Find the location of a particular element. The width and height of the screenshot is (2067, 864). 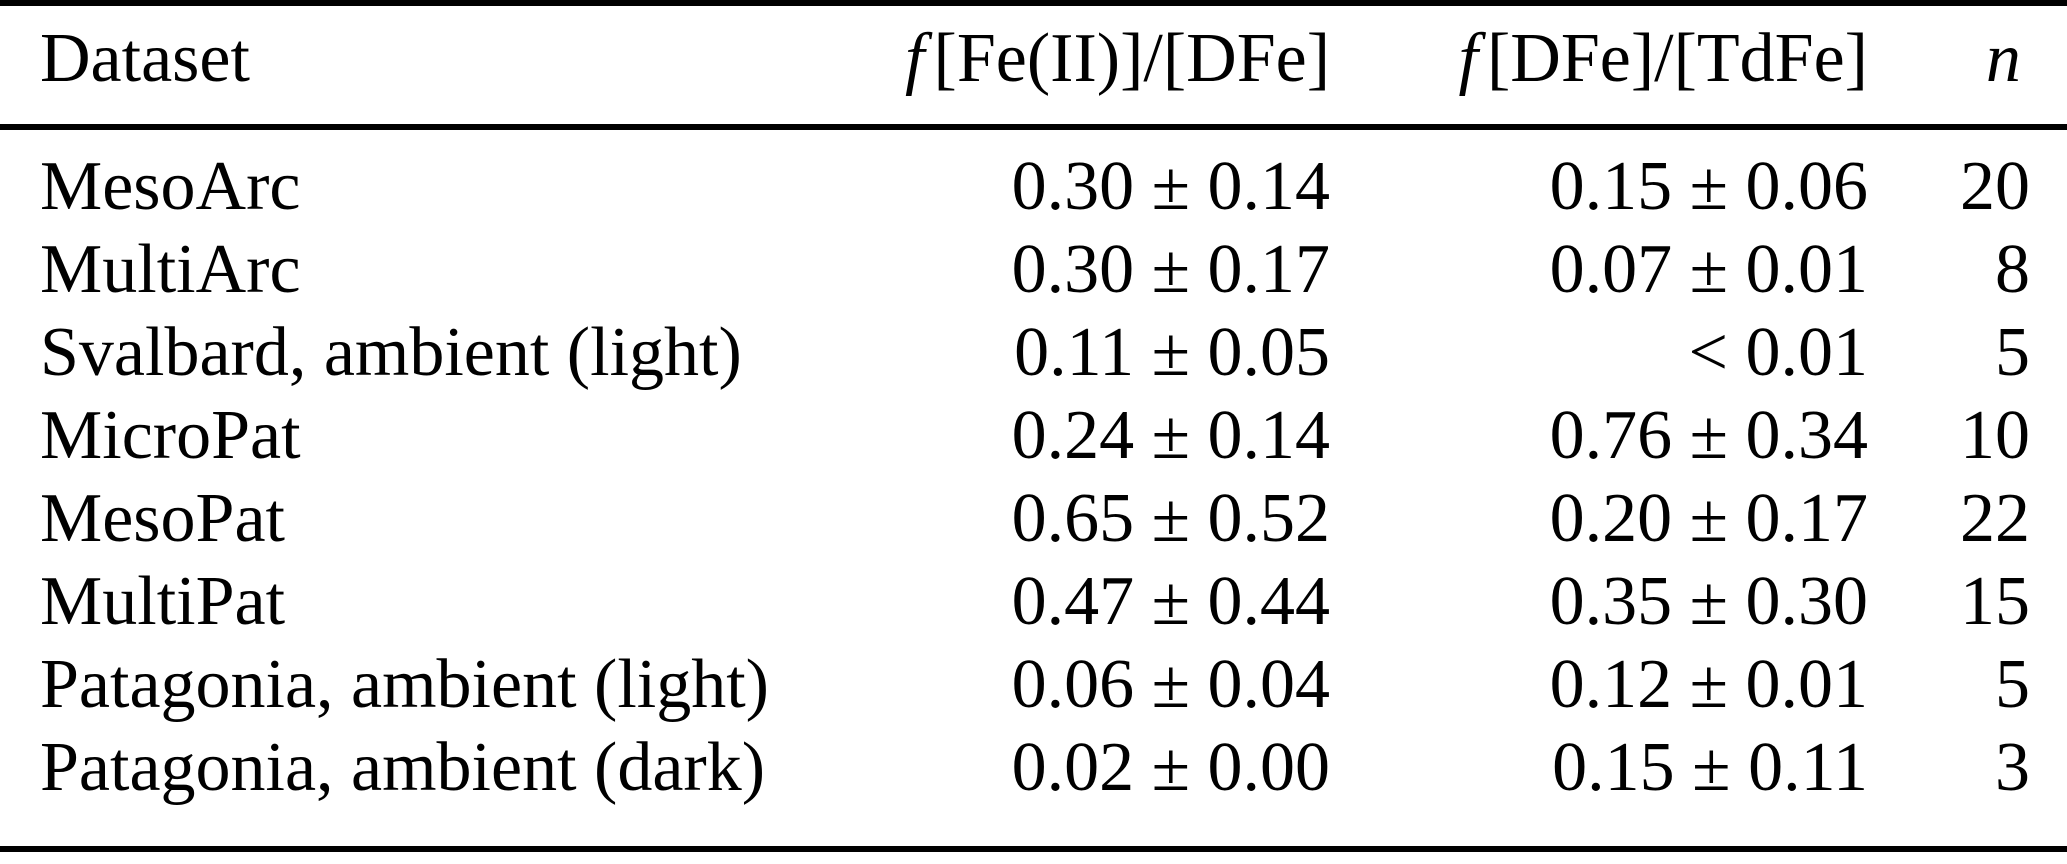

cell-dataset: MicroPat is located at coordinates (170, 435).